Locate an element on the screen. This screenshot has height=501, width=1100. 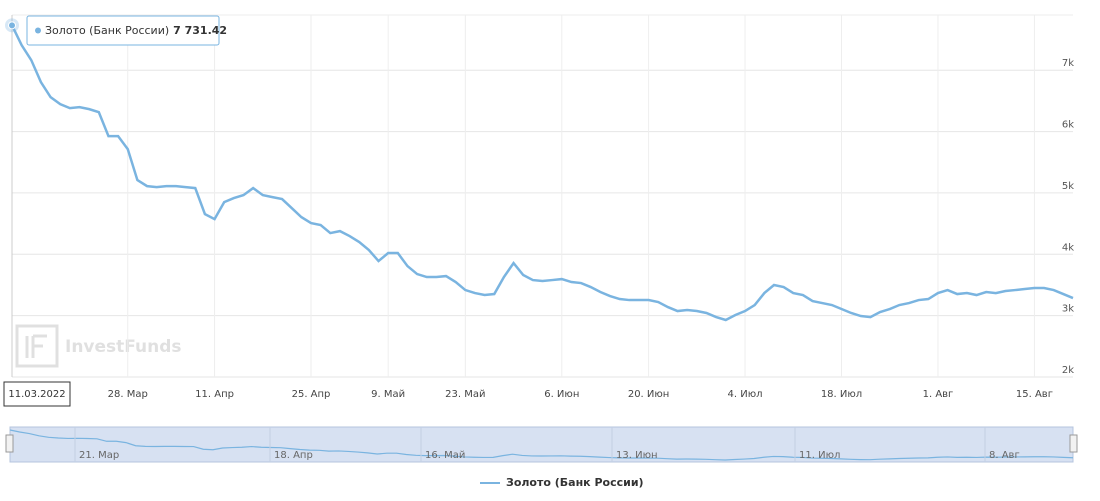
y-tick-label: 5k is located at coordinates (1068, 186).